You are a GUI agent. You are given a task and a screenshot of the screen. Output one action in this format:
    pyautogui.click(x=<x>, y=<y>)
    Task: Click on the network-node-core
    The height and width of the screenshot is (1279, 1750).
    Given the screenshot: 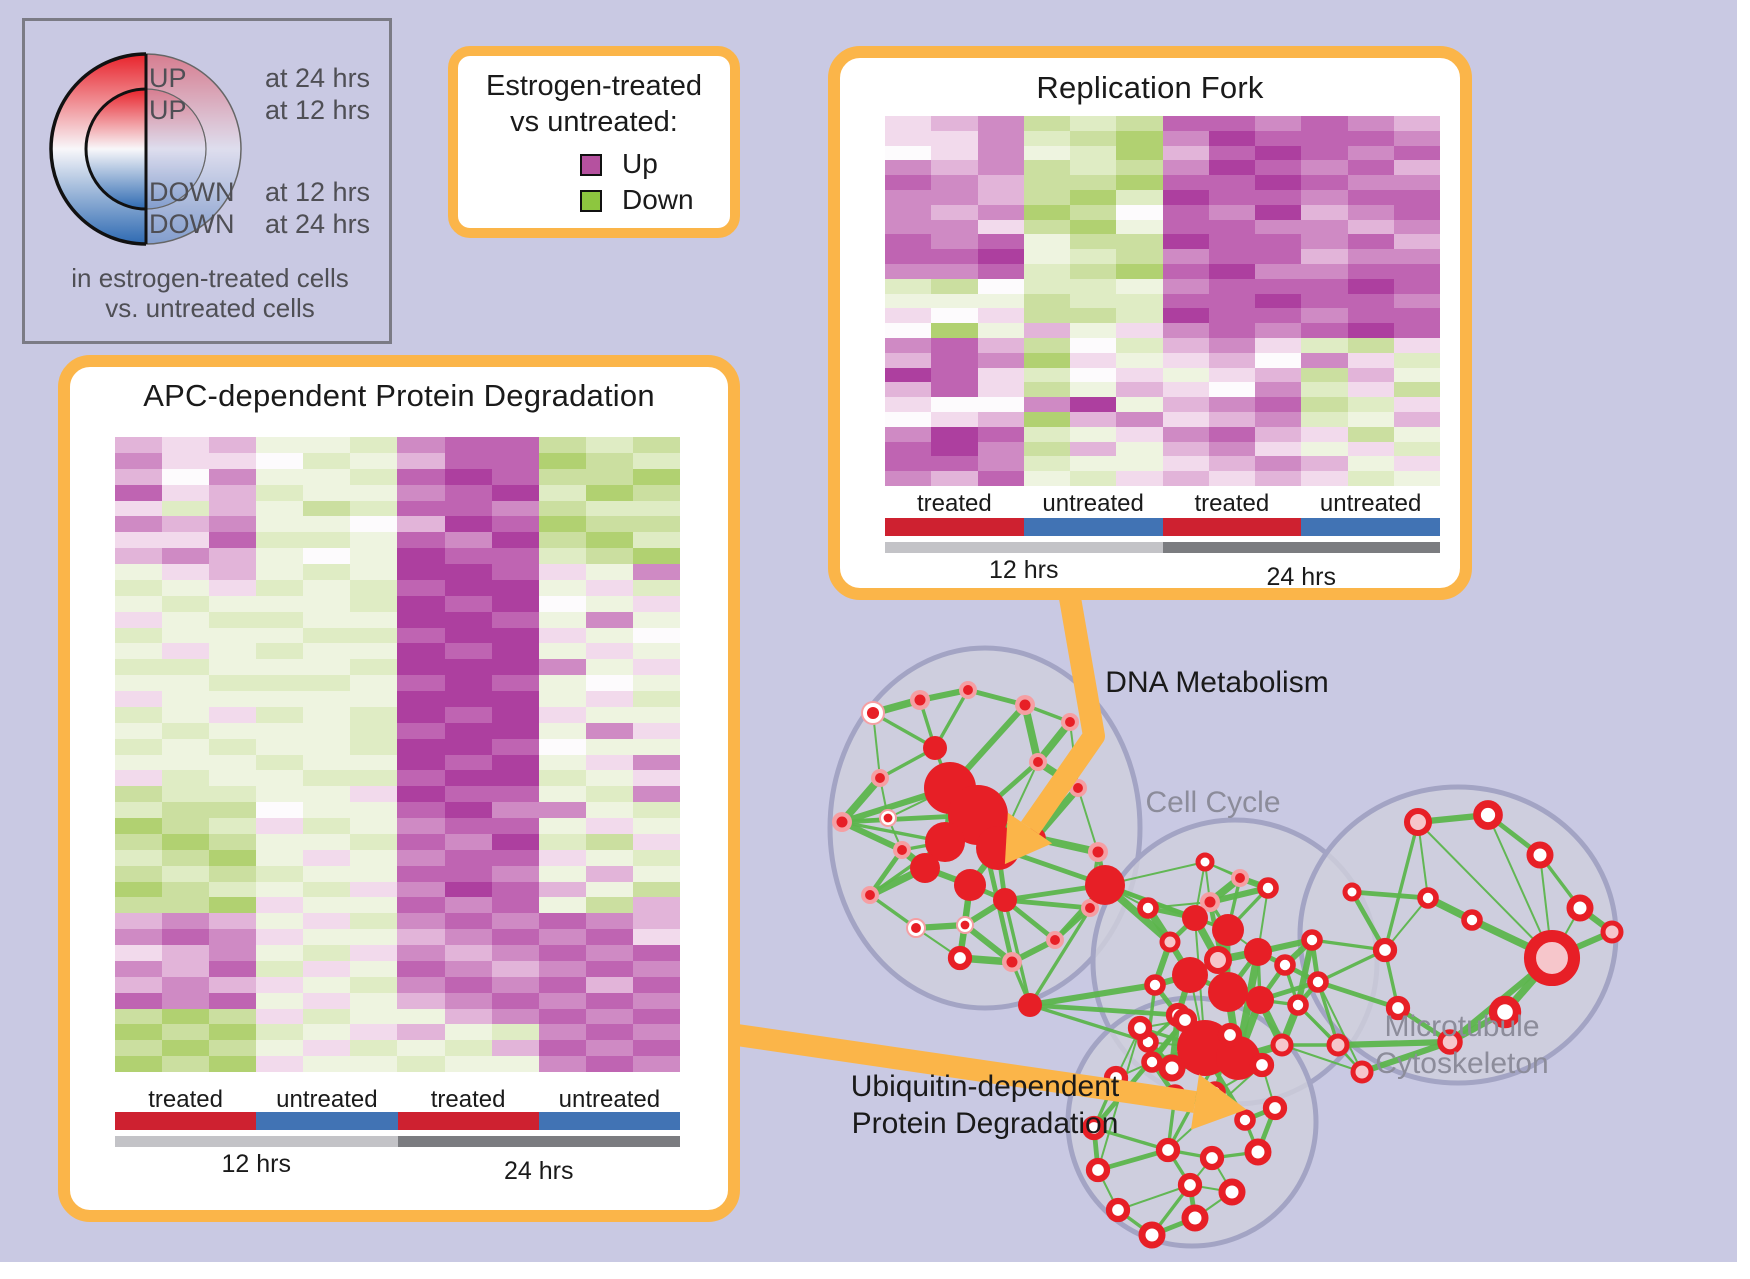 What is the action you would take?
    pyautogui.click(x=888, y=818)
    